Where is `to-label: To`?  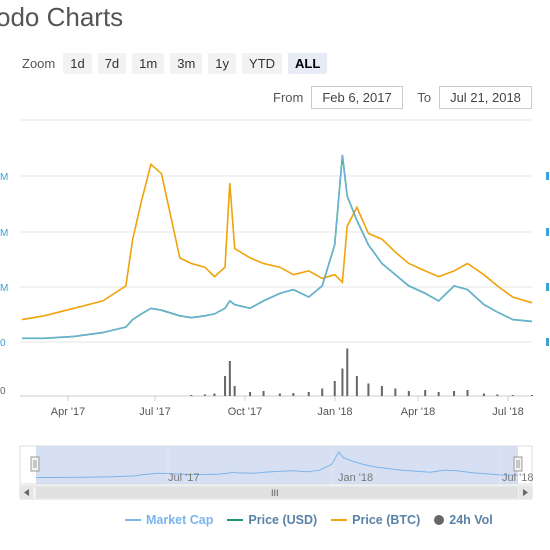 to-label: To is located at coordinates (424, 97).